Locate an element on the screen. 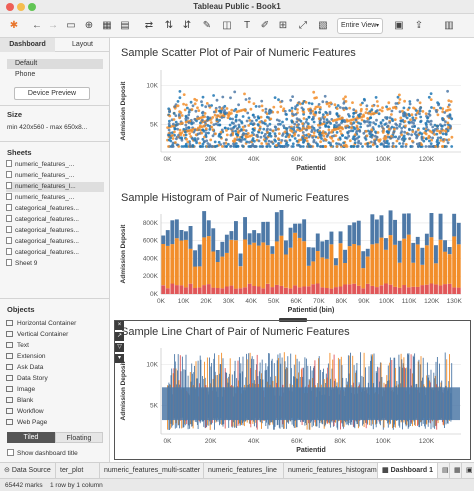  swap-icon: ⇄ is located at coordinates (149, 25).